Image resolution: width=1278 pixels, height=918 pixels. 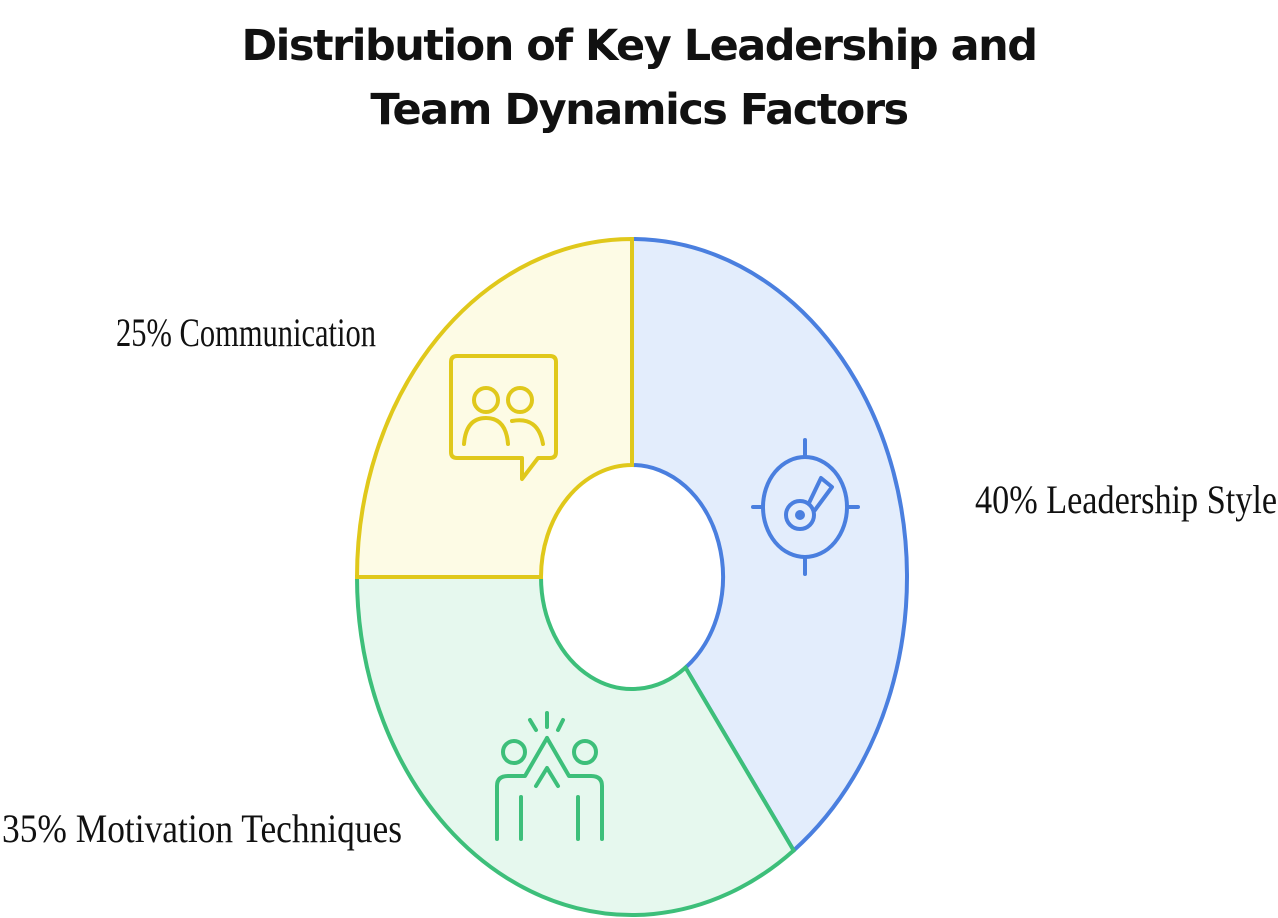 What do you see at coordinates (246, 332) in the screenshot?
I see `slice-label-communication: 25% Communication` at bounding box center [246, 332].